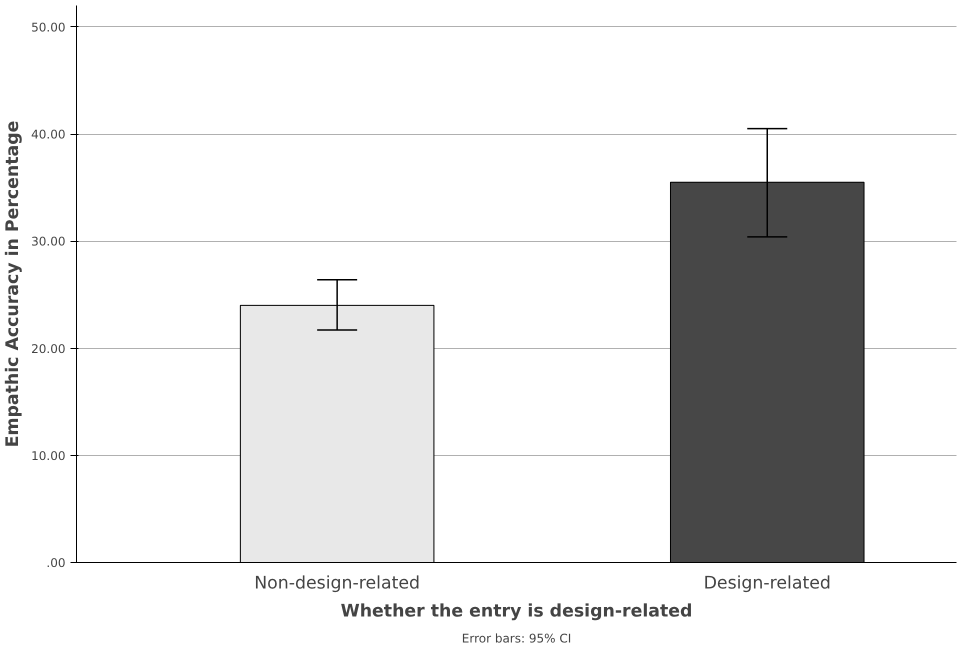 The image size is (961, 650). Describe the element at coordinates (767, 584) in the screenshot. I see `x-tick-label: Design-related` at that location.